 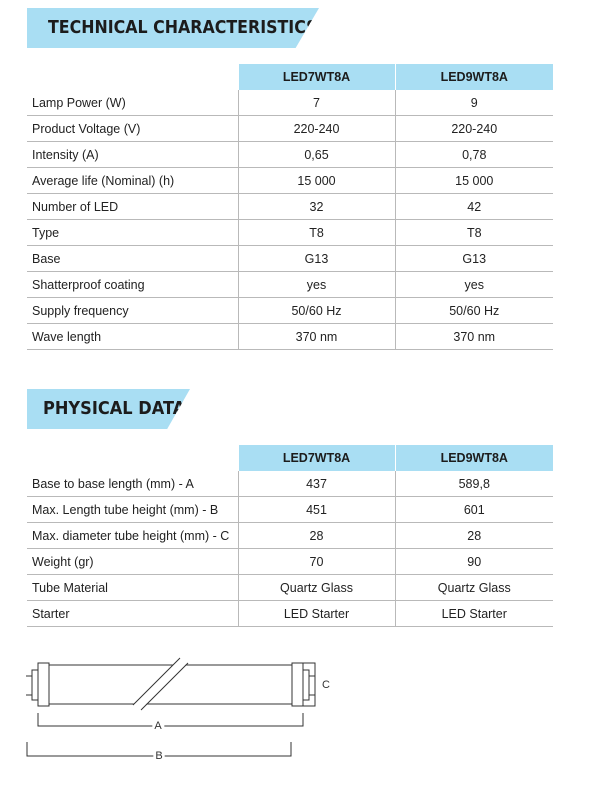 I want to click on table-row: Base to base length (mm) - A 437 589,8, so click(x=290, y=484).